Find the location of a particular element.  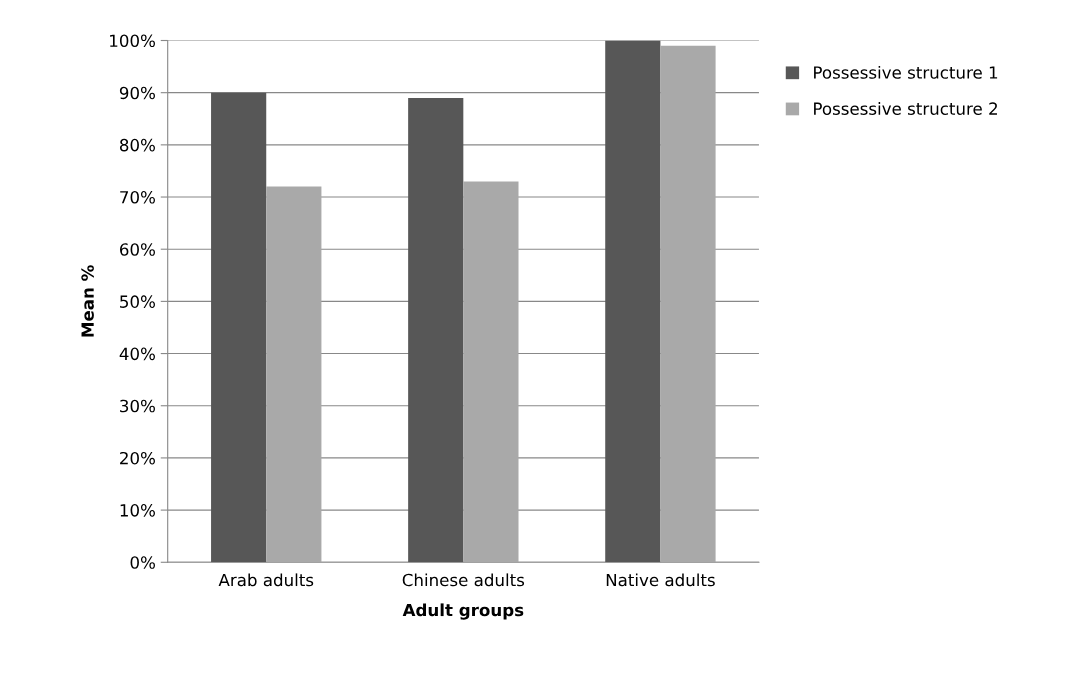

x-tick-label: Arab adults is located at coordinates (266, 580).